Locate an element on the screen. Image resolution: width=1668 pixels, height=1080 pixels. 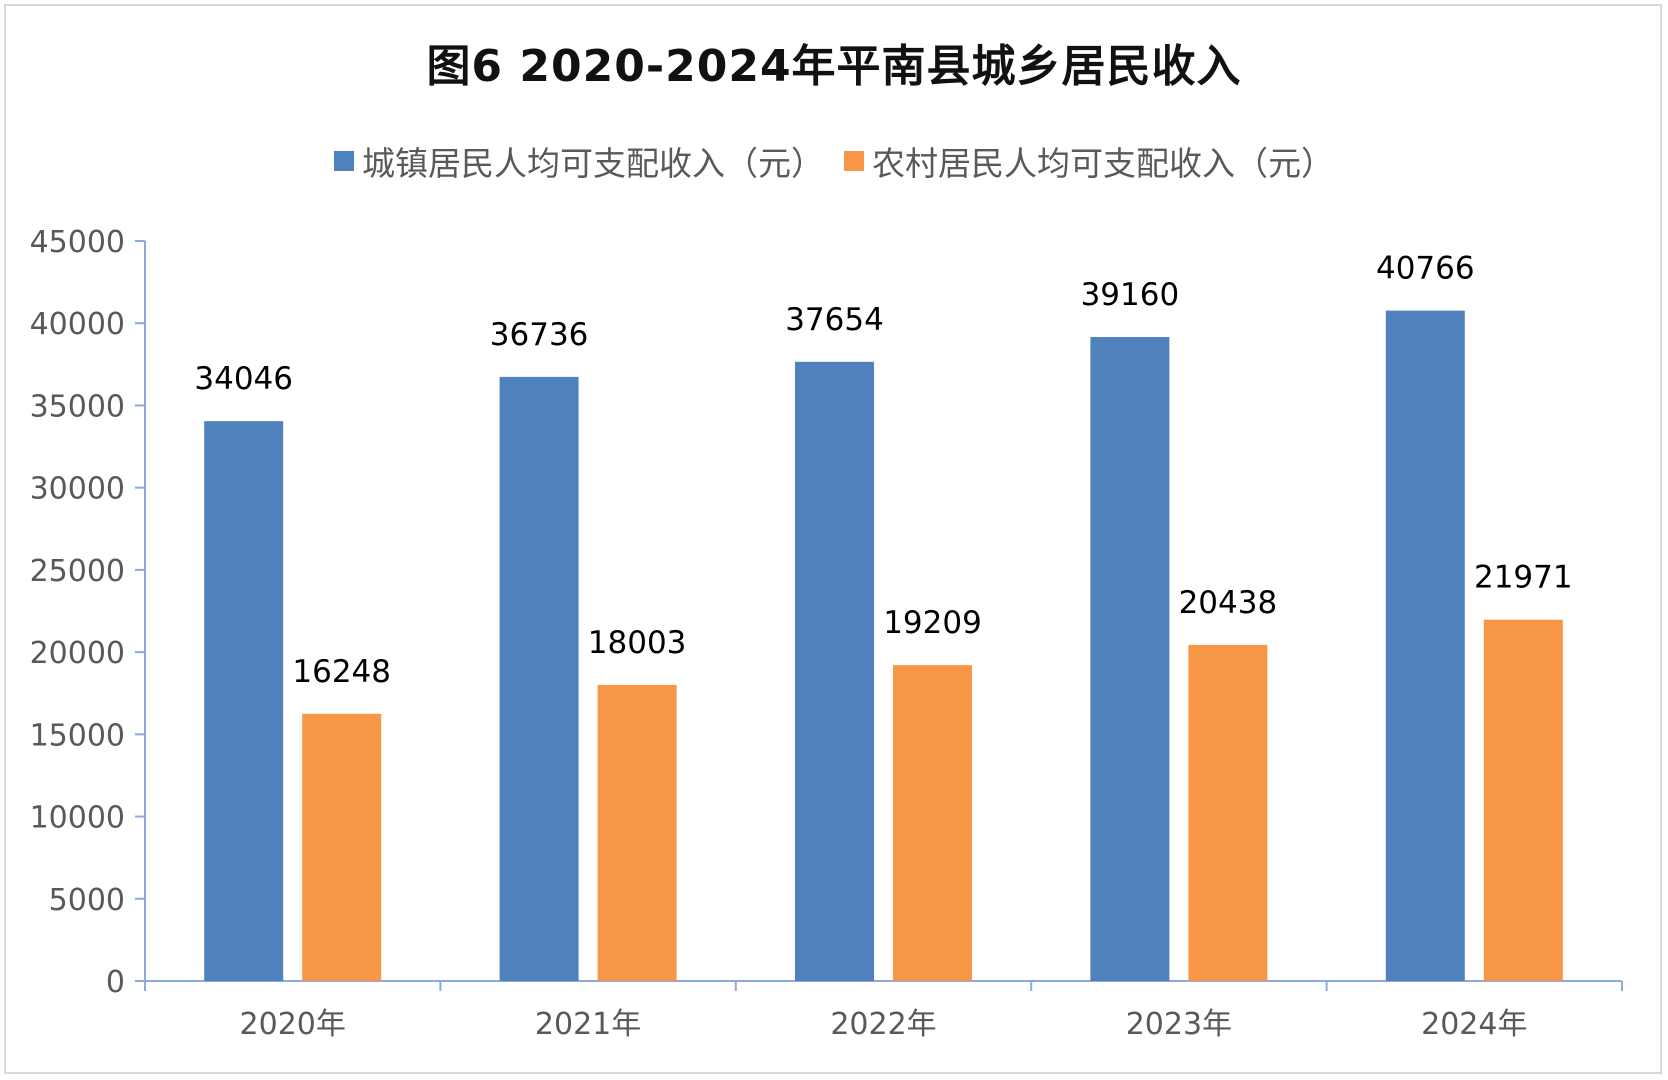
data-label-rural: 21971 is located at coordinates (1523, 578).